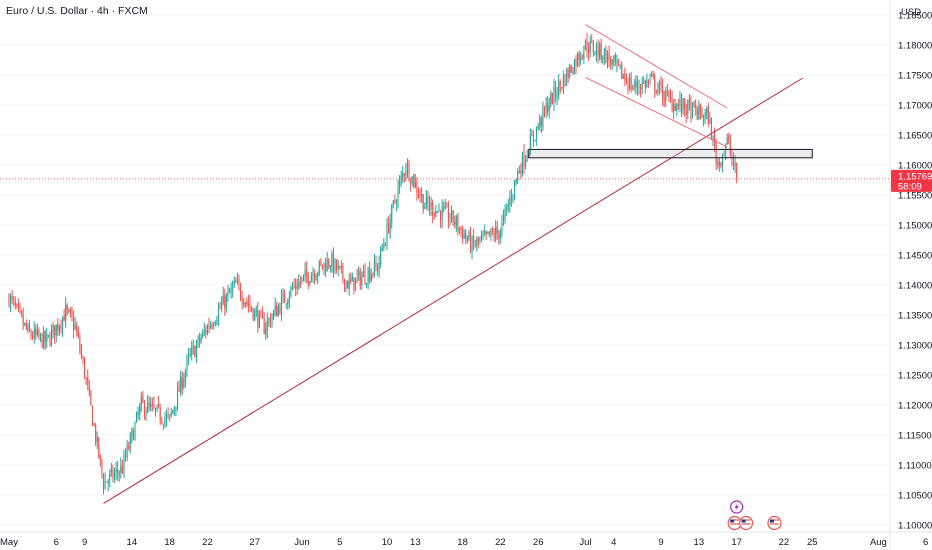 The width and height of the screenshot is (932, 550). I want to click on flag-canton, so click(732, 521).